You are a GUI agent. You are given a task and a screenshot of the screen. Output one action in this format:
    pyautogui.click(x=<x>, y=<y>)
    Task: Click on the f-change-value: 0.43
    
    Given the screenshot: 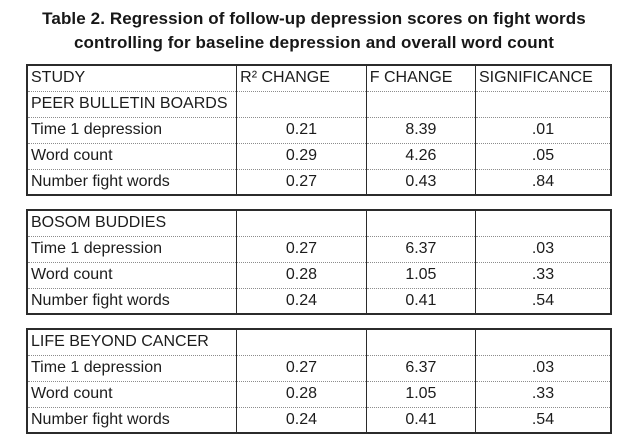 What is the action you would take?
    pyautogui.click(x=420, y=182)
    